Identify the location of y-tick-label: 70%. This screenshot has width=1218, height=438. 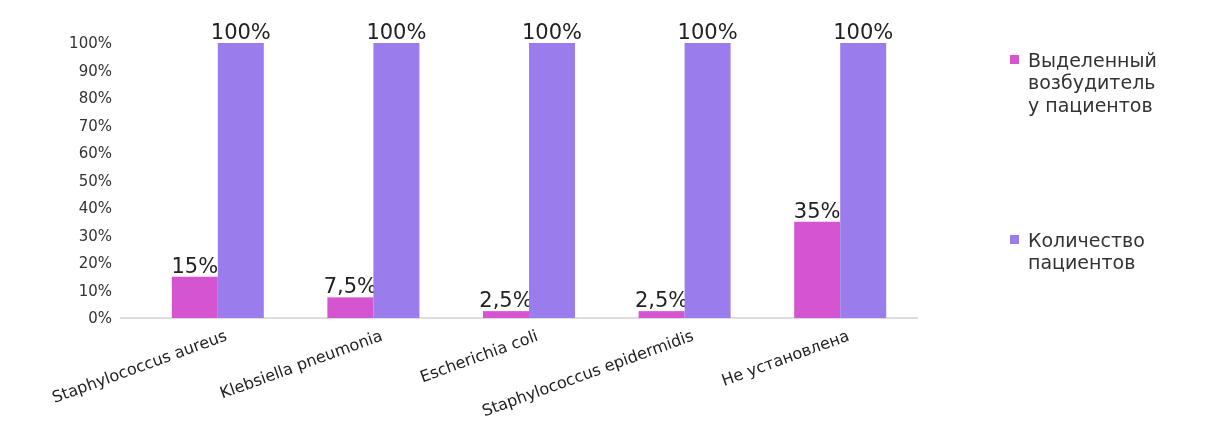
(95, 125).